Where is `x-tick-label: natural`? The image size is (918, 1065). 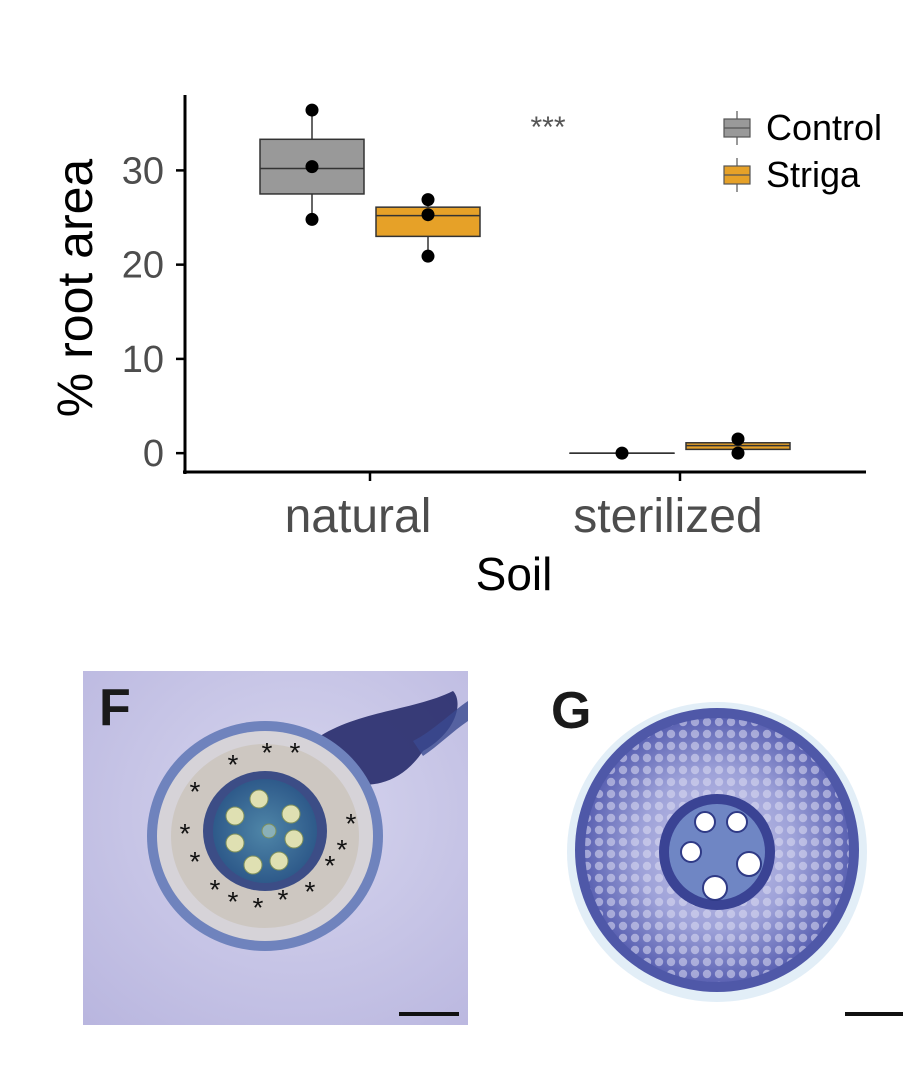
x-tick-label: natural is located at coordinates (358, 516).